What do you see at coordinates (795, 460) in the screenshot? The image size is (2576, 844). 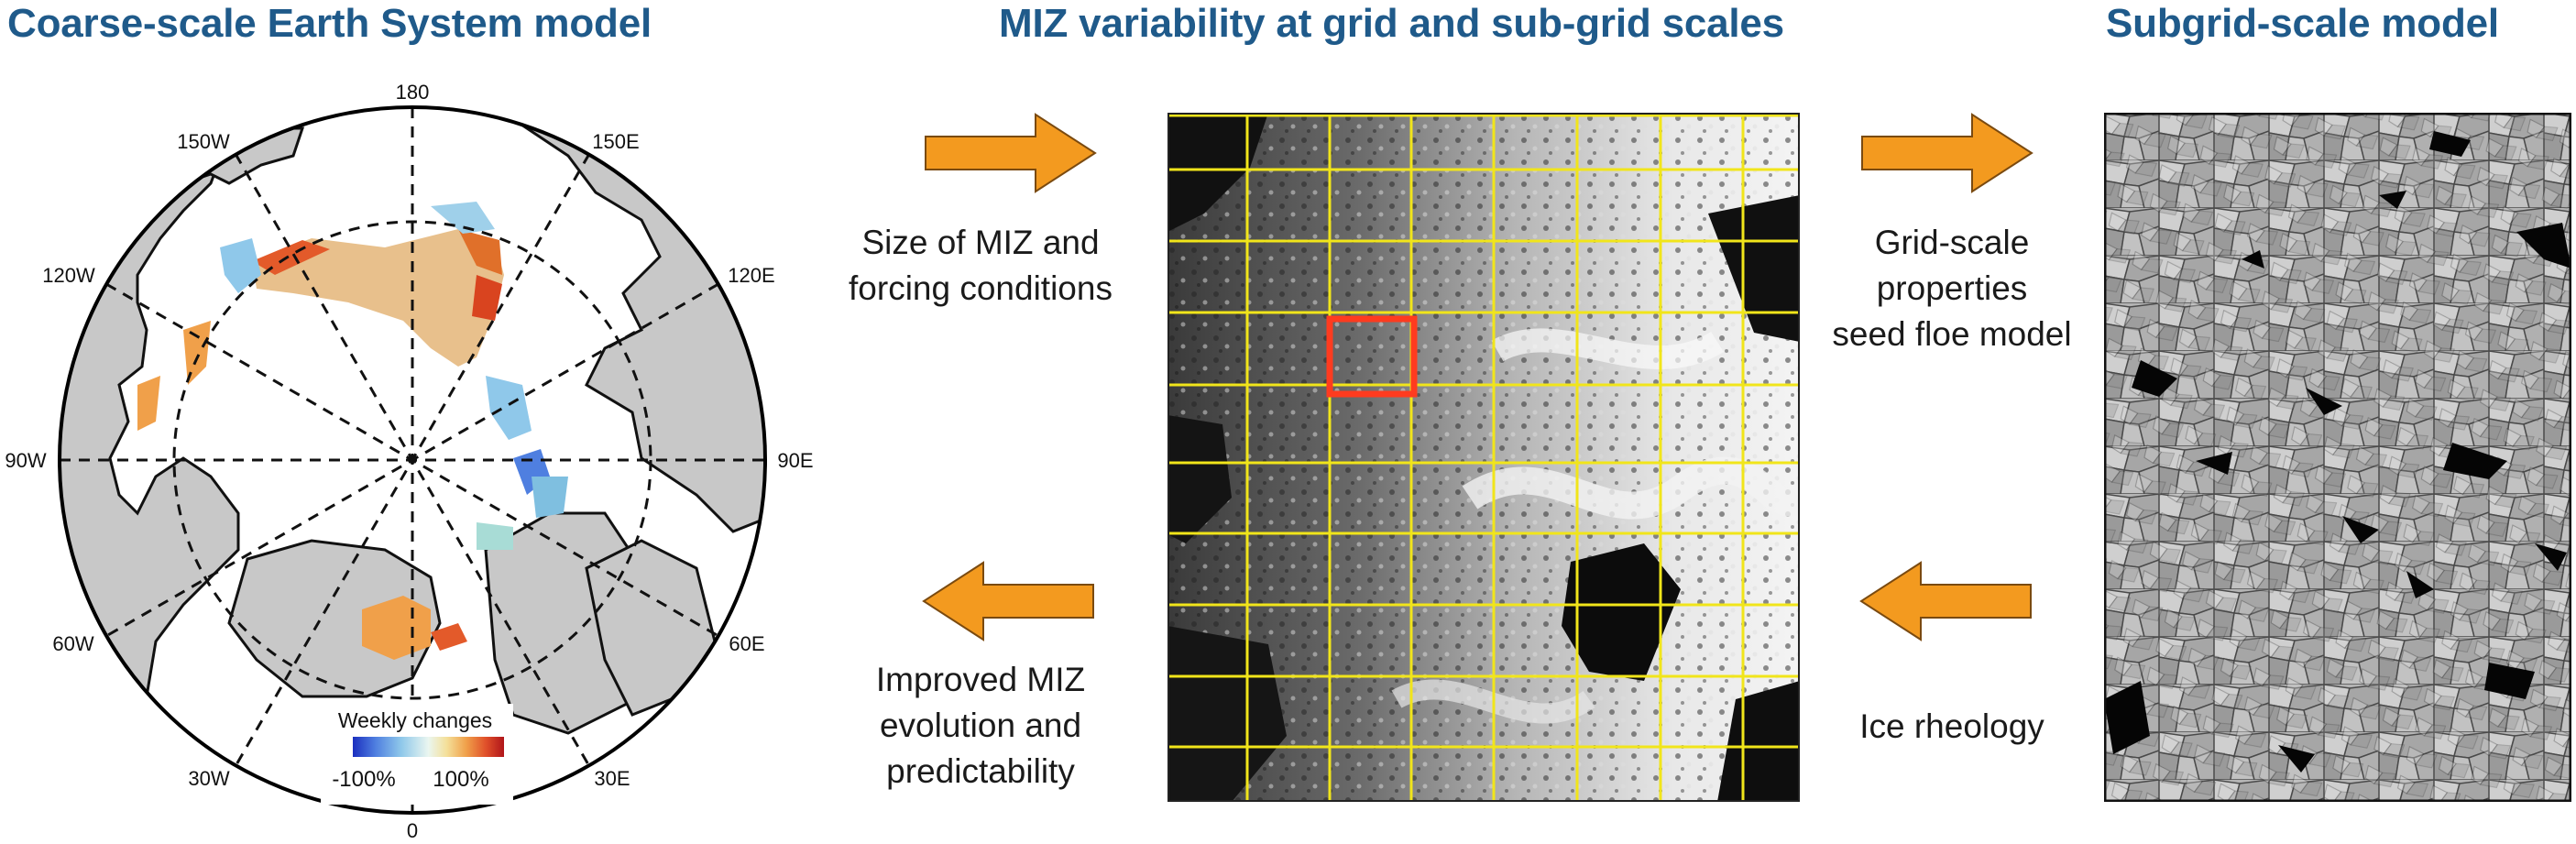 I see `lon-label-90e: 90E` at bounding box center [795, 460].